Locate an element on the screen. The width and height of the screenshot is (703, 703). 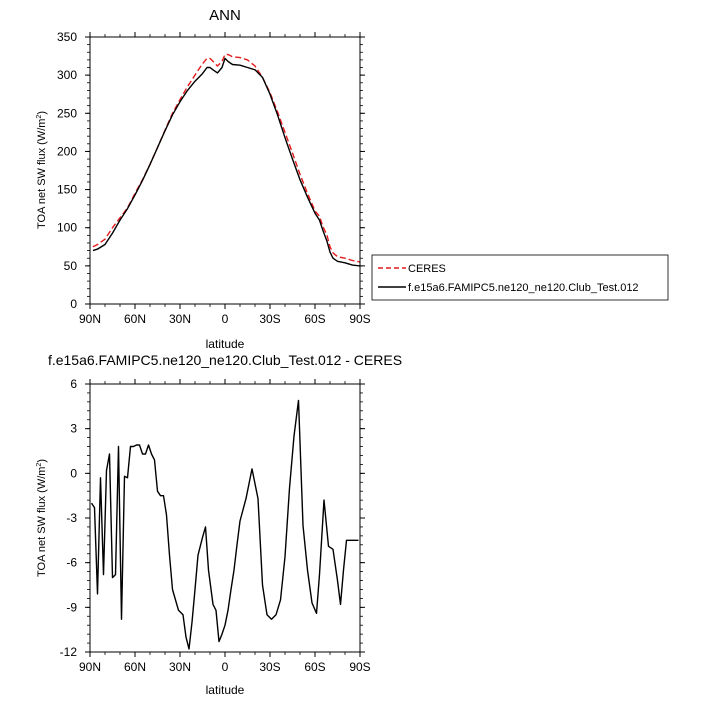
bottom-x-tick-label: 60N is located at coordinates (135, 667).